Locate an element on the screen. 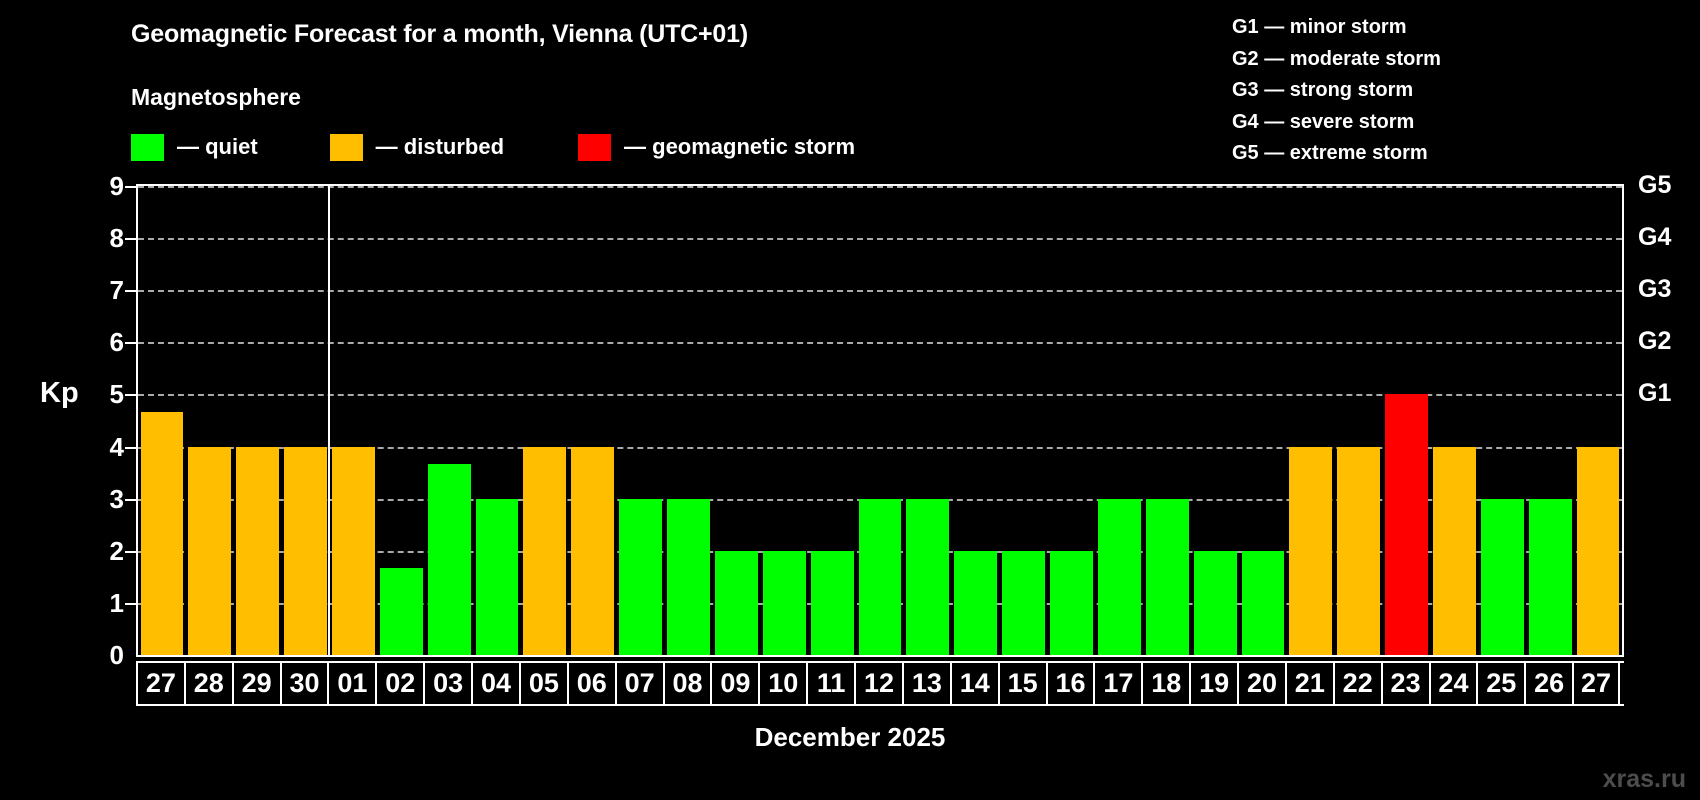  date-cell-22: 19 is located at coordinates (1213, 683).